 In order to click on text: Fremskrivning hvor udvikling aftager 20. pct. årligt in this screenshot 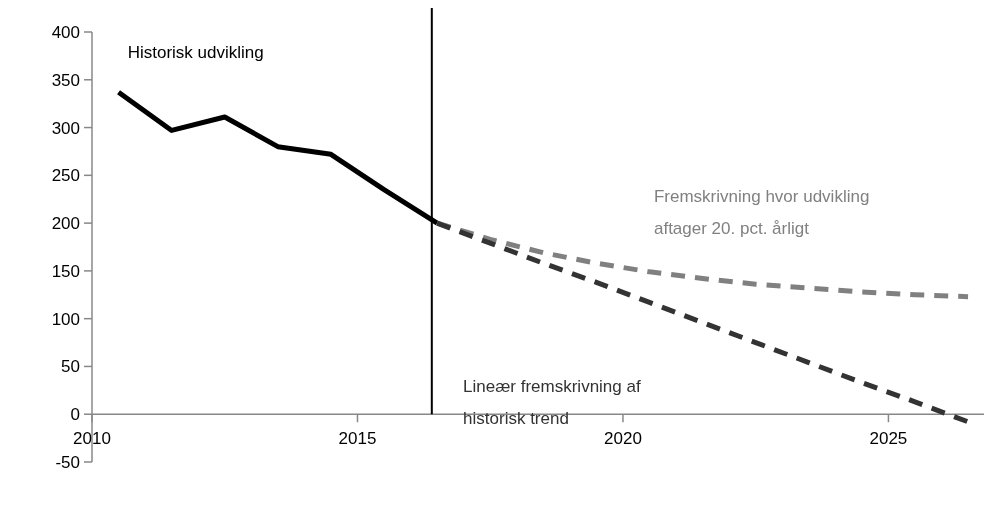, I will do `click(761, 212)`.